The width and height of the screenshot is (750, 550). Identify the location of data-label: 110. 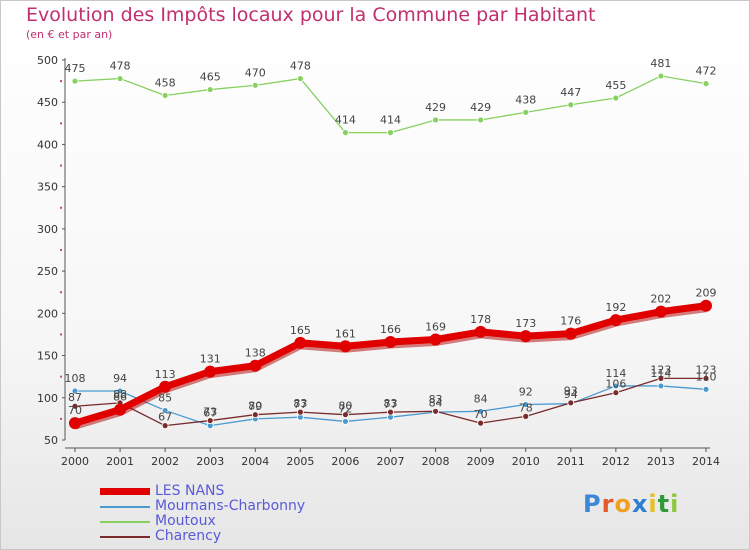
(706, 376).